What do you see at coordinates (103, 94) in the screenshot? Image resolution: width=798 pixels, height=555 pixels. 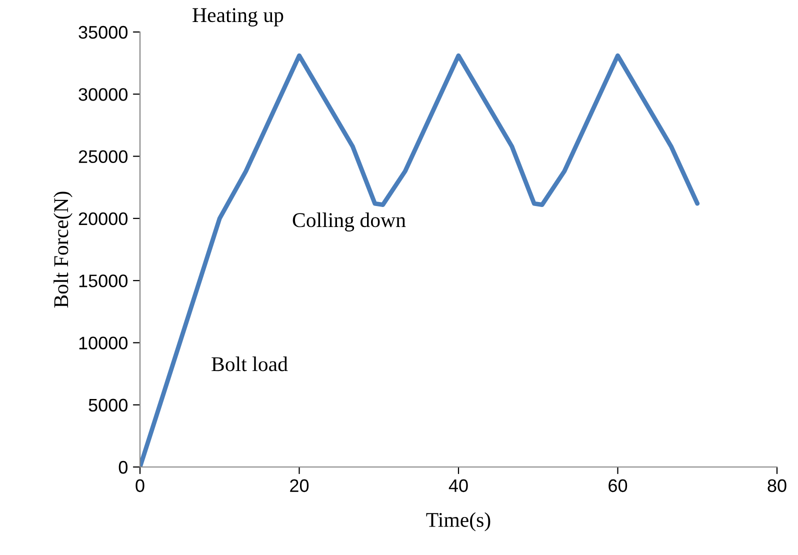 I see `y-tick-label: 30000` at bounding box center [103, 94].